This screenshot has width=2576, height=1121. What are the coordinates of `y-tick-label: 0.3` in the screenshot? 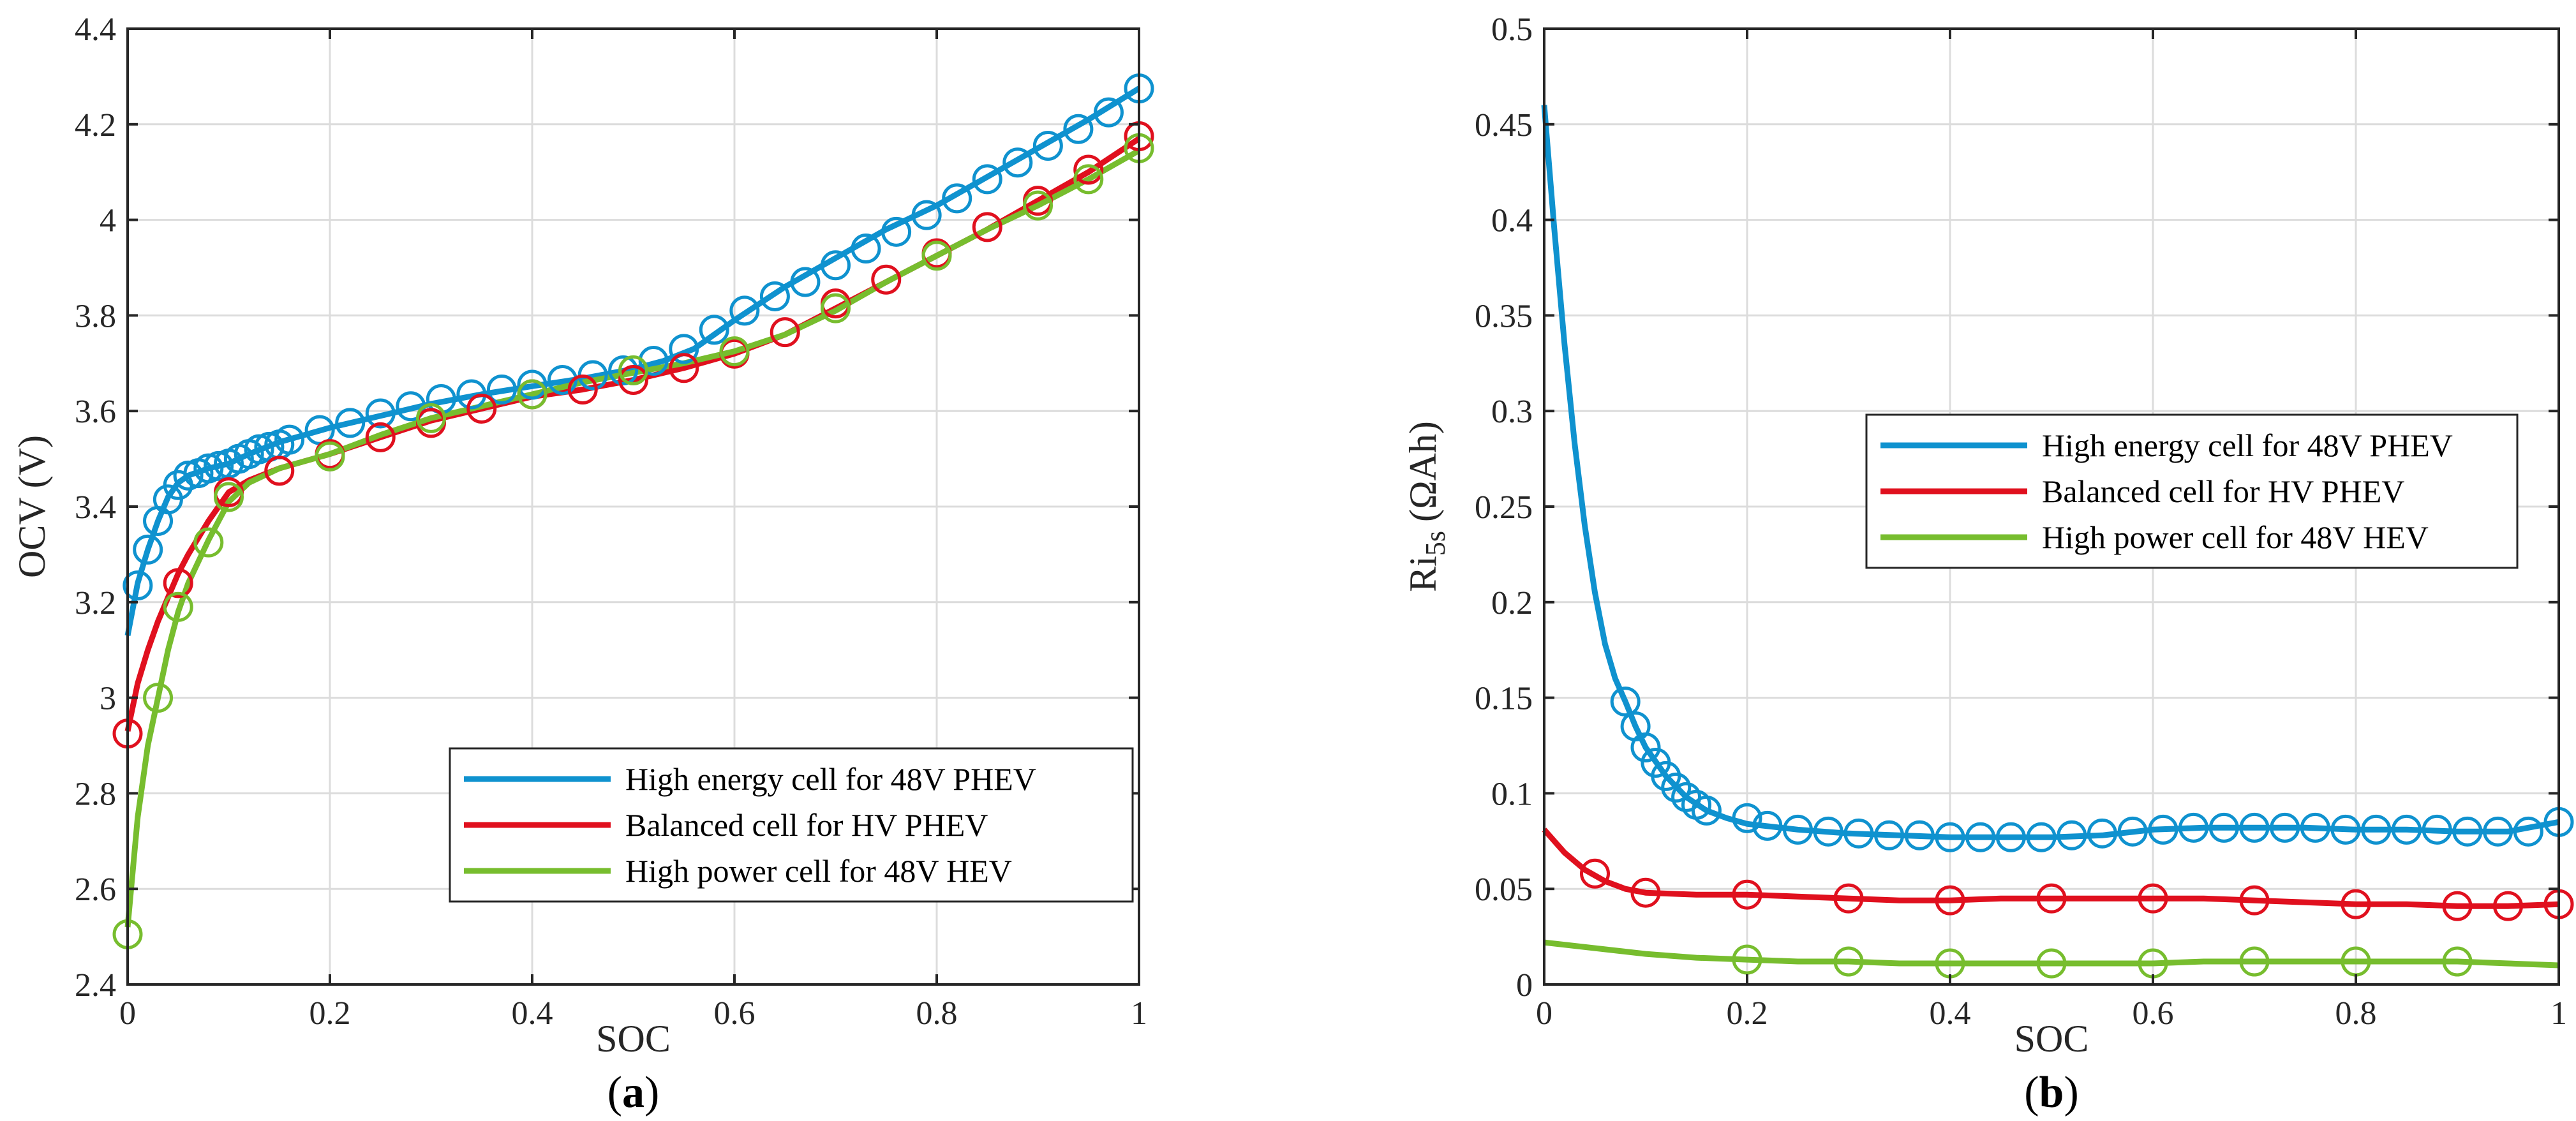 It's located at (1512, 412).